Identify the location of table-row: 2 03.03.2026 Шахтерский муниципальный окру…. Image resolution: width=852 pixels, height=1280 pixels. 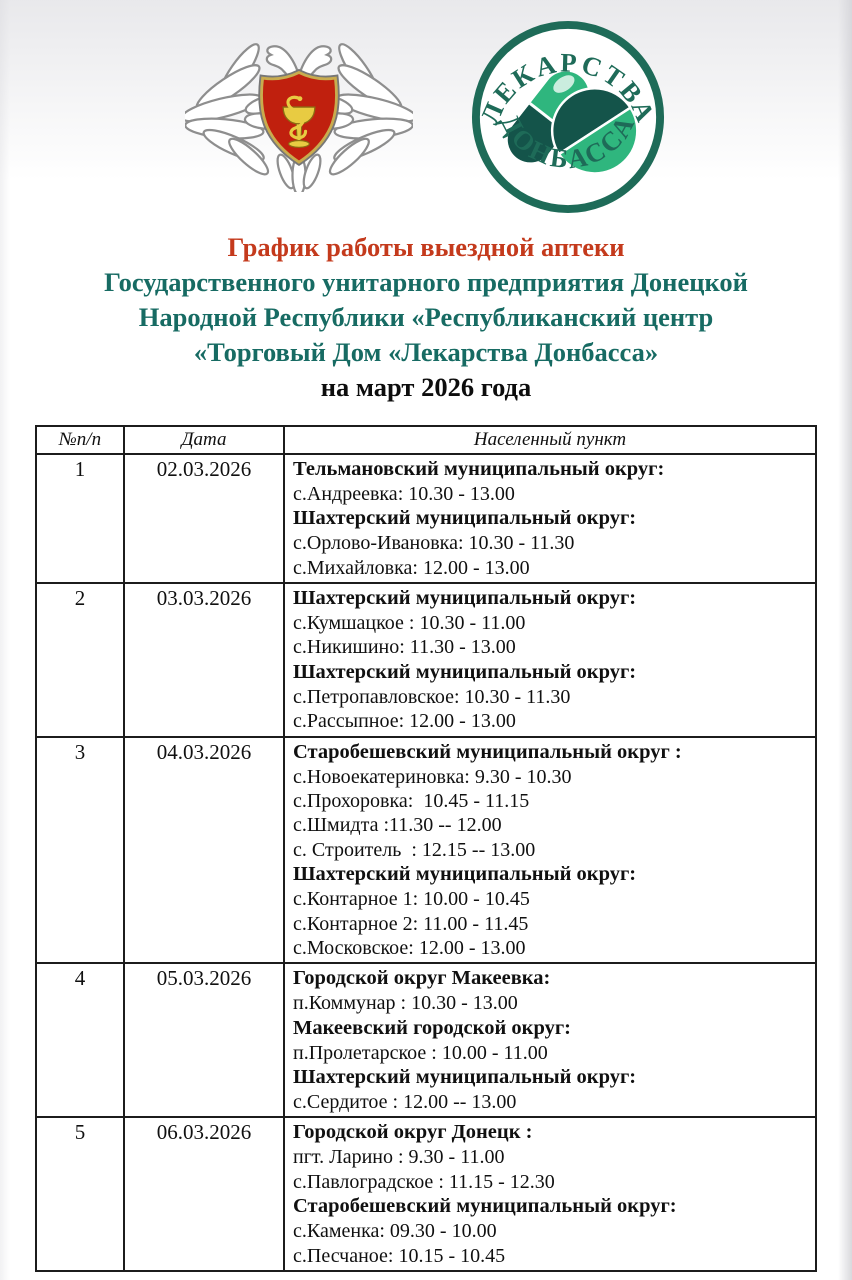
(426, 660).